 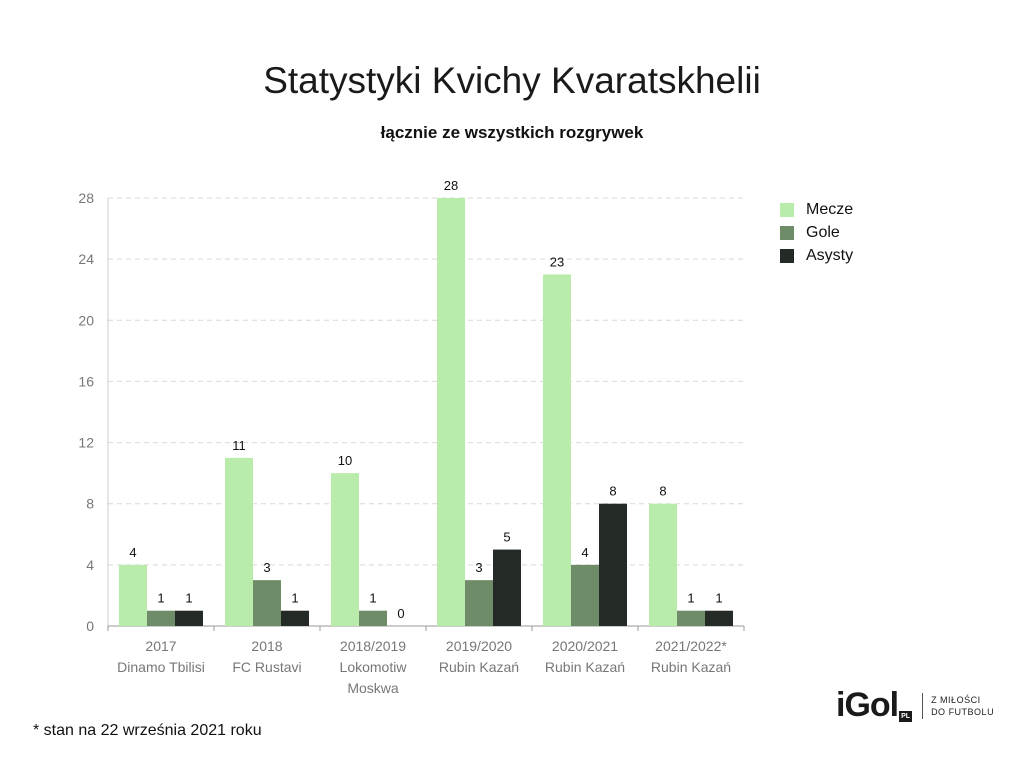 I want to click on x-tick-label: 2018, so click(x=266, y=646).